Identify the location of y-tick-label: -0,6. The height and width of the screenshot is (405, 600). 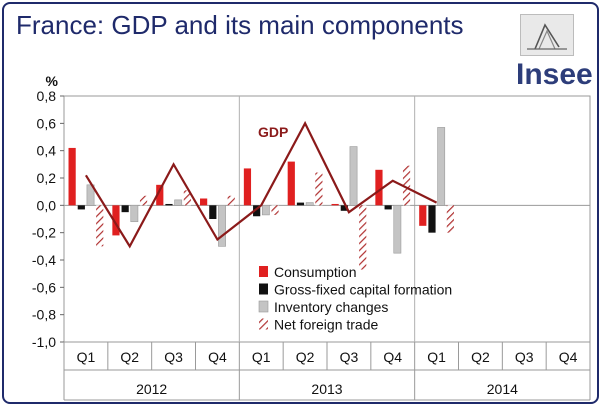
(44, 287).